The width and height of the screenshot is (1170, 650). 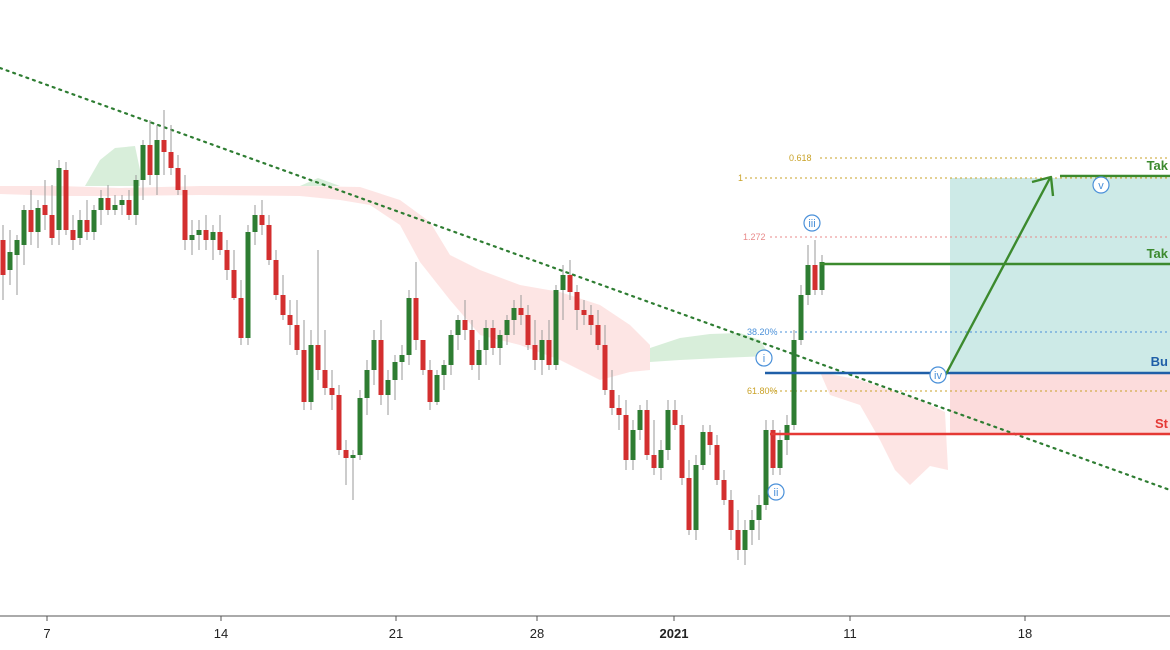 What do you see at coordinates (850, 633) in the screenshot?
I see `x-tick-label: 11` at bounding box center [850, 633].